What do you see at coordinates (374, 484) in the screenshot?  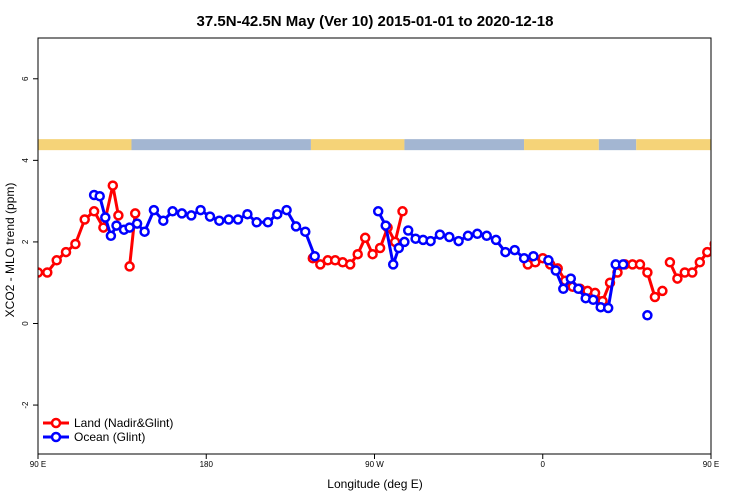 I see `x-axis-label: Longitude (deg E)` at bounding box center [374, 484].